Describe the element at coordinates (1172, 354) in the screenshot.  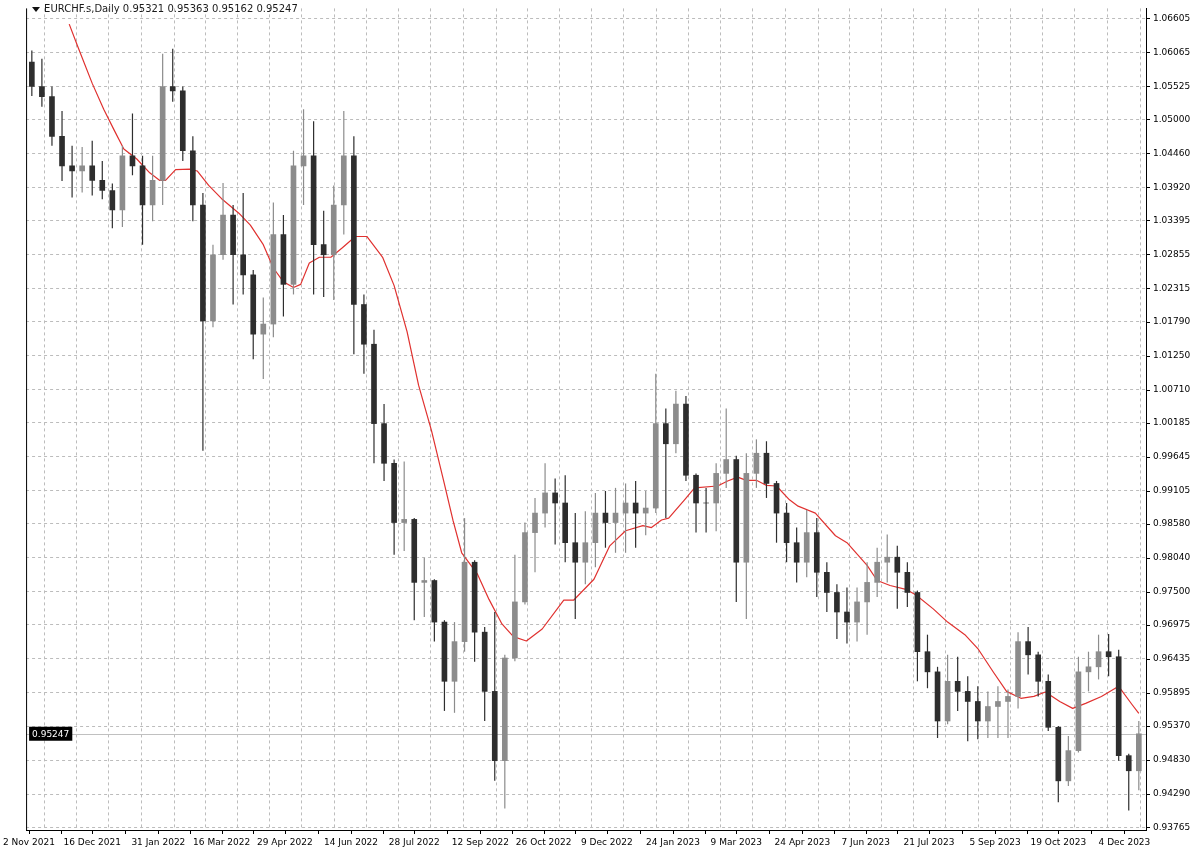
I see `y-tick-label: 1.01250` at that location.